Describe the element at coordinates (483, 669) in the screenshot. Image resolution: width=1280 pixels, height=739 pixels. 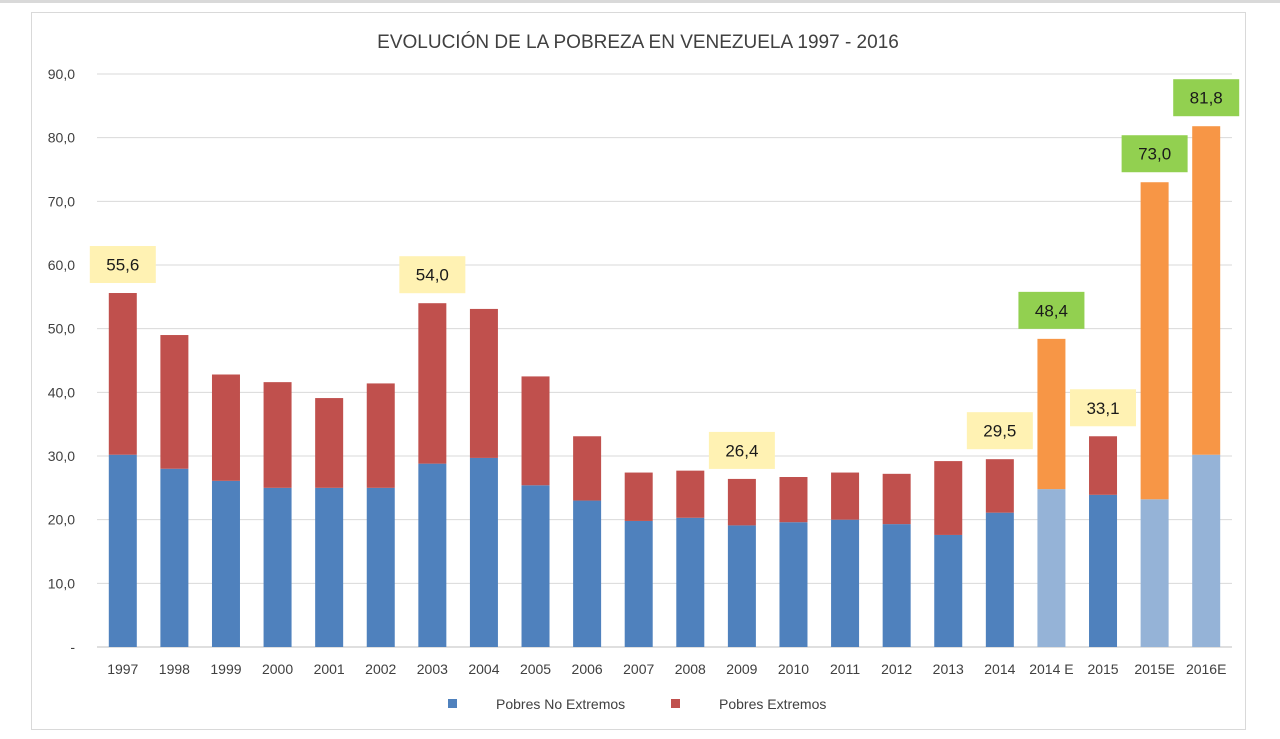
I see `x-tick-label: 2004` at that location.